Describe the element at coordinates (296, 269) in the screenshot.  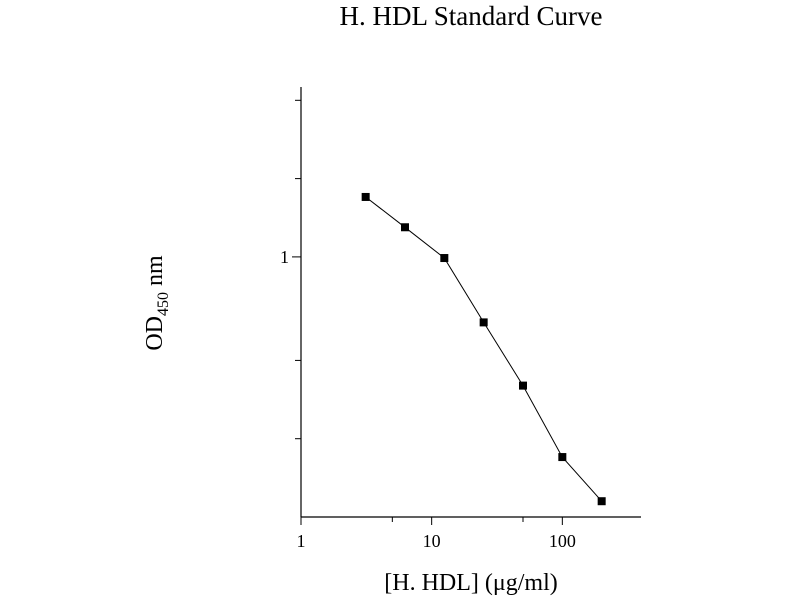
I see `y-ticks` at that location.